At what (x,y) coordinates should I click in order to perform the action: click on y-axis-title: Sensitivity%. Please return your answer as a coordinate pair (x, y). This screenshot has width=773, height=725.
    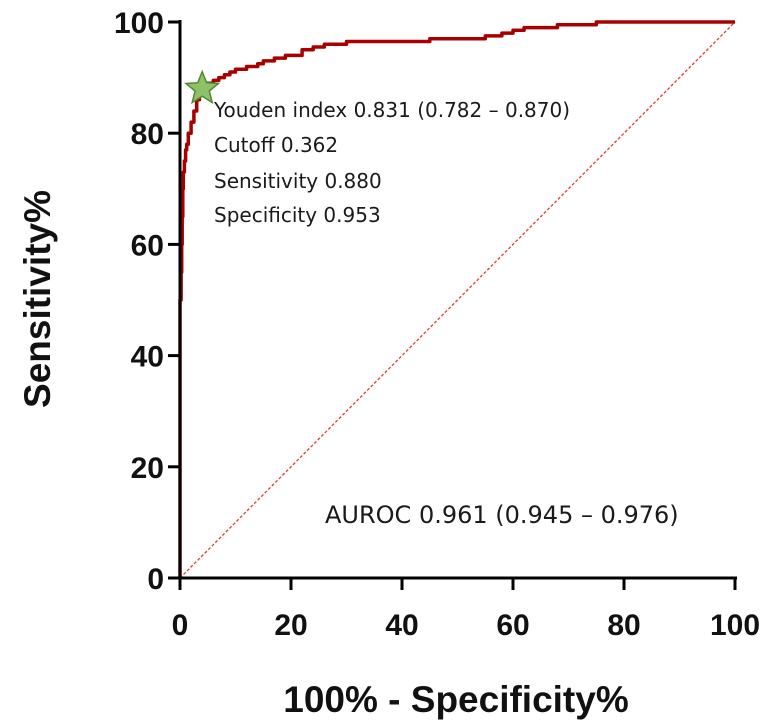
    Looking at the image, I should click on (37, 299).